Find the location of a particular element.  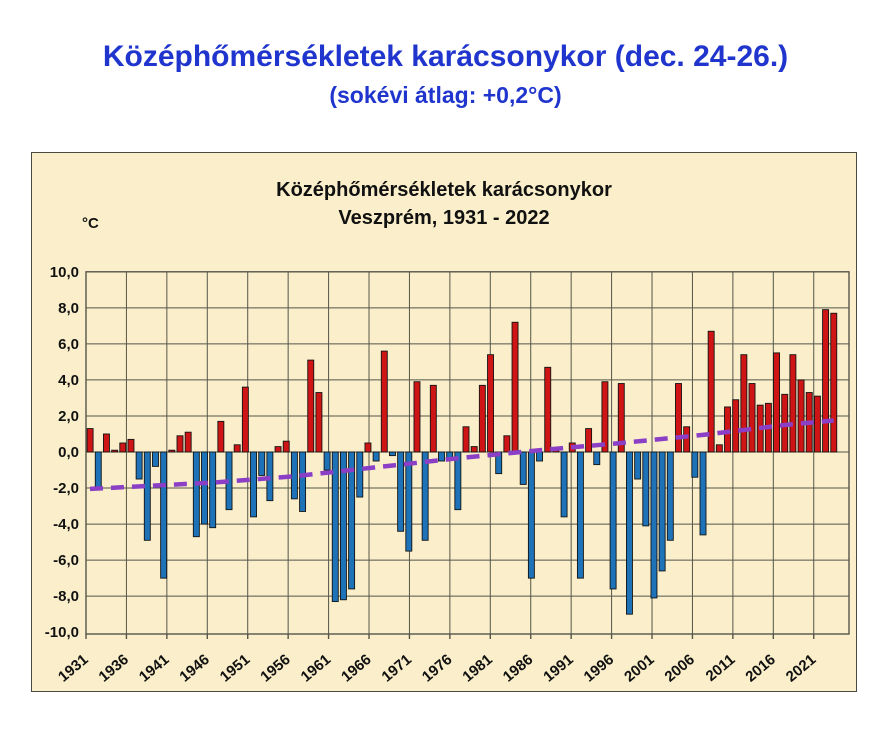

bar-2012 is located at coordinates (752, 418).